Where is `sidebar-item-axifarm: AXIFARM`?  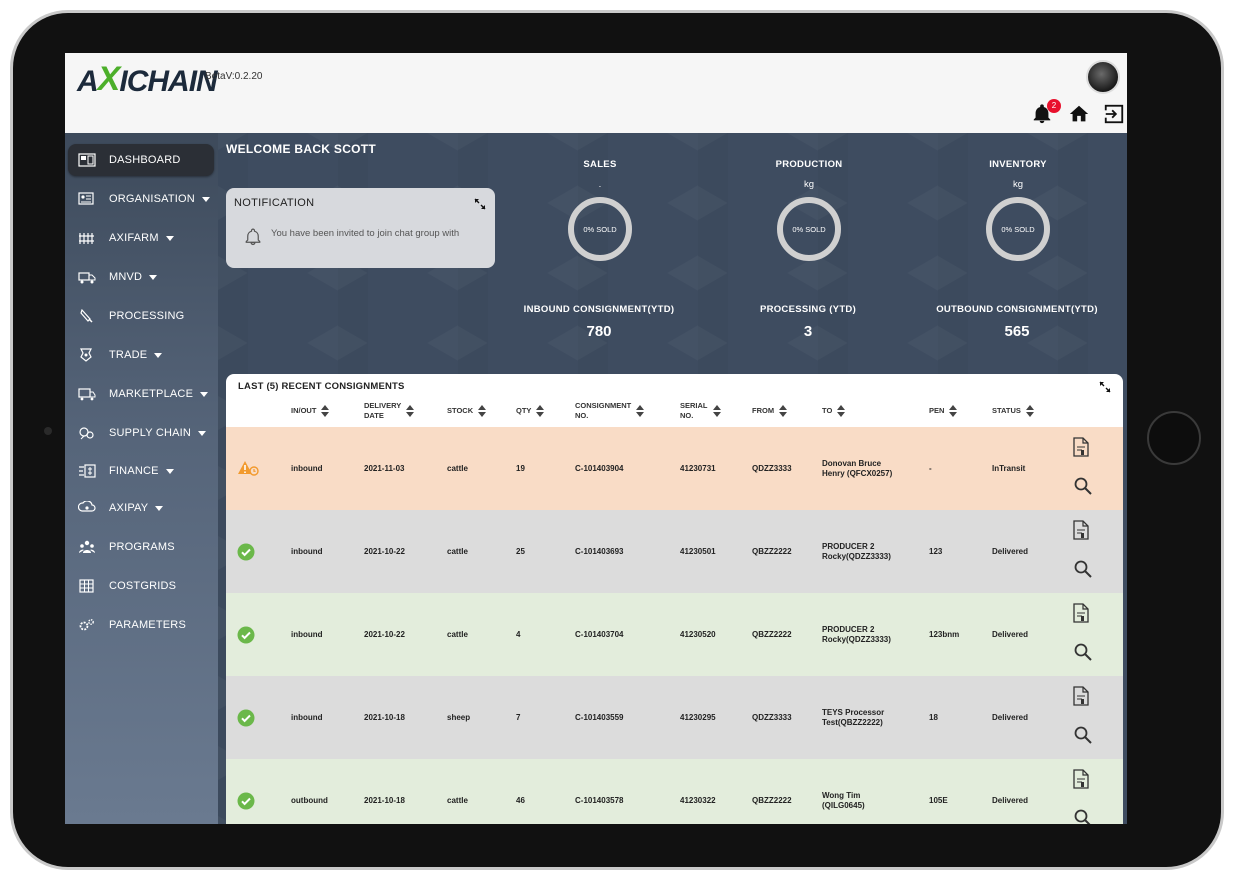
sidebar-item-axifarm: AXIFARM is located at coordinates (141, 238).